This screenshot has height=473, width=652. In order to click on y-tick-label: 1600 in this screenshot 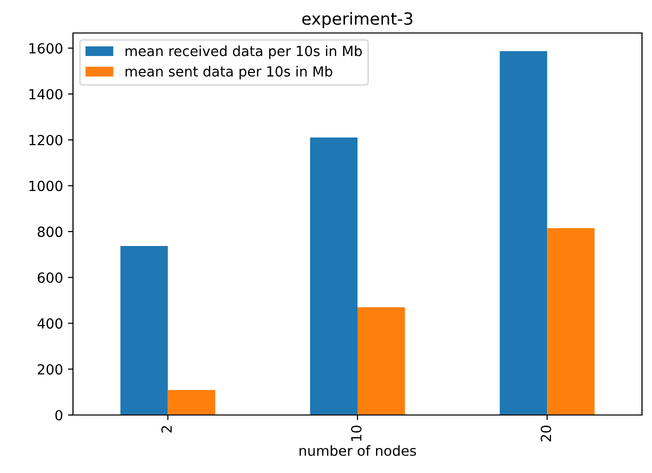, I will do `click(45, 48)`.